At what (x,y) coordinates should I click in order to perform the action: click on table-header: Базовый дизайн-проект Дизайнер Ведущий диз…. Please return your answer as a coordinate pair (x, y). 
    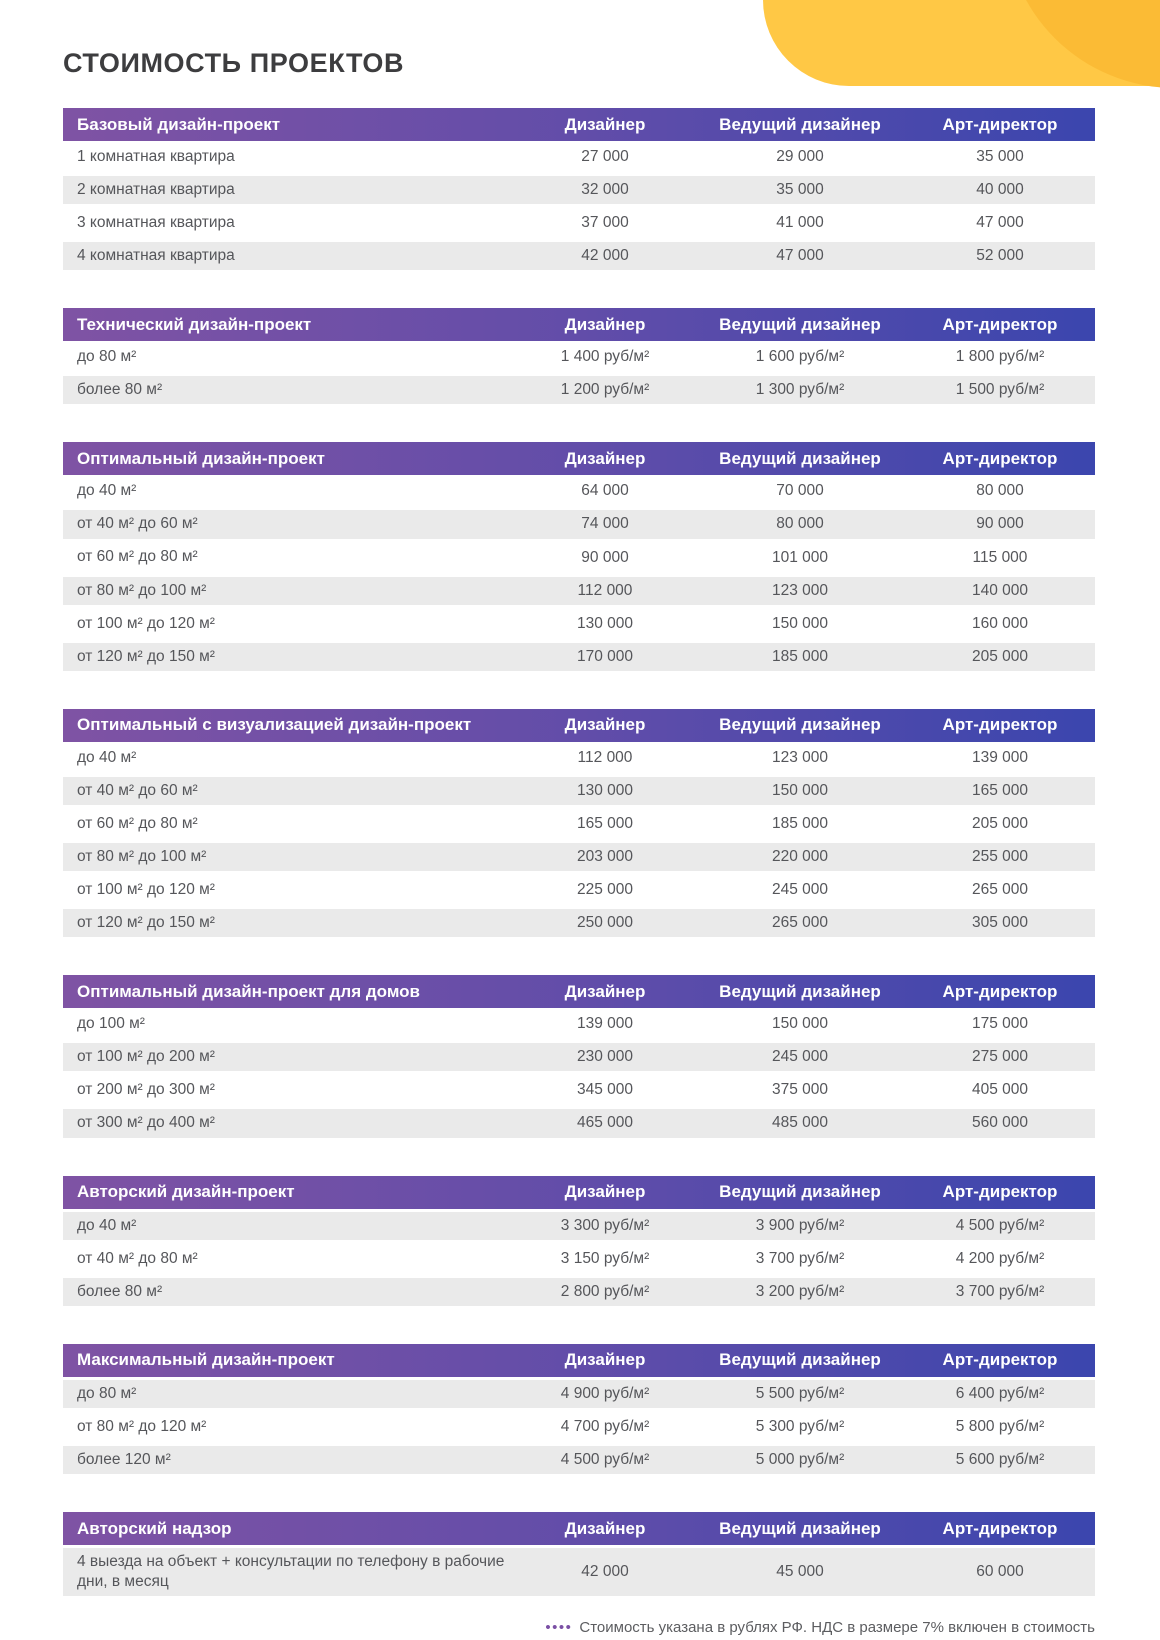
    Looking at the image, I should click on (579, 124).